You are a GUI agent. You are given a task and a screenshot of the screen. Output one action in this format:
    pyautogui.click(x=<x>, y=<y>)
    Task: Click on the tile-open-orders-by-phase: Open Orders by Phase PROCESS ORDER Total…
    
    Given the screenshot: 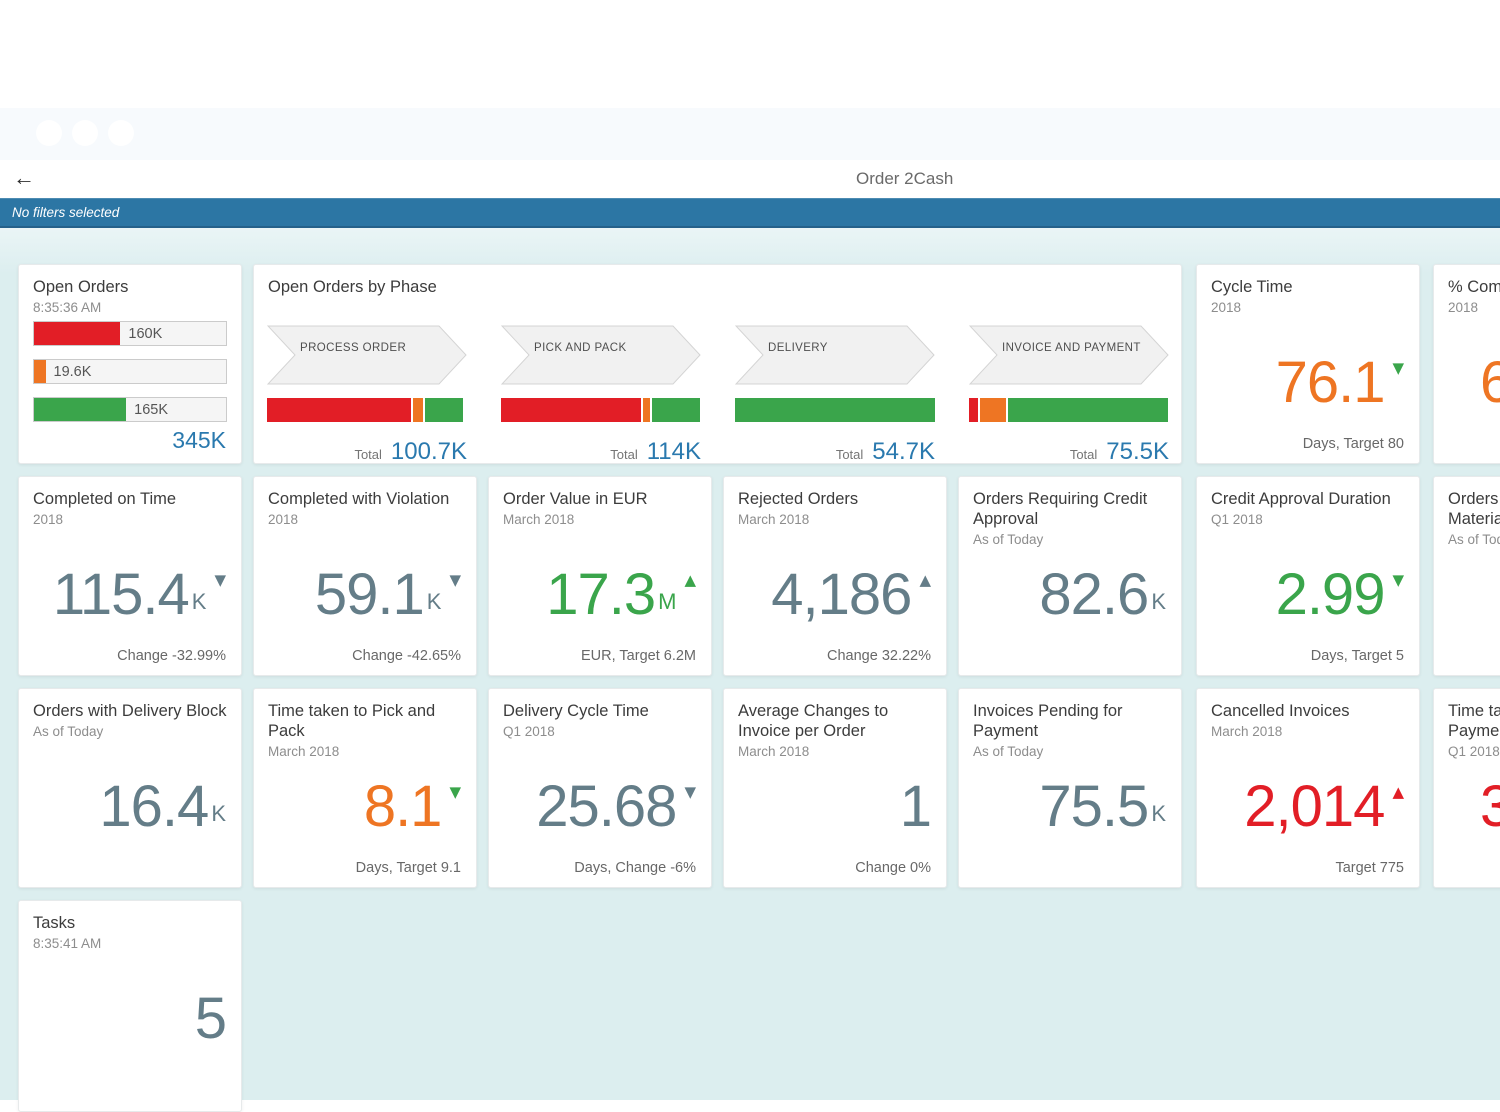 What is the action you would take?
    pyautogui.click(x=717, y=365)
    